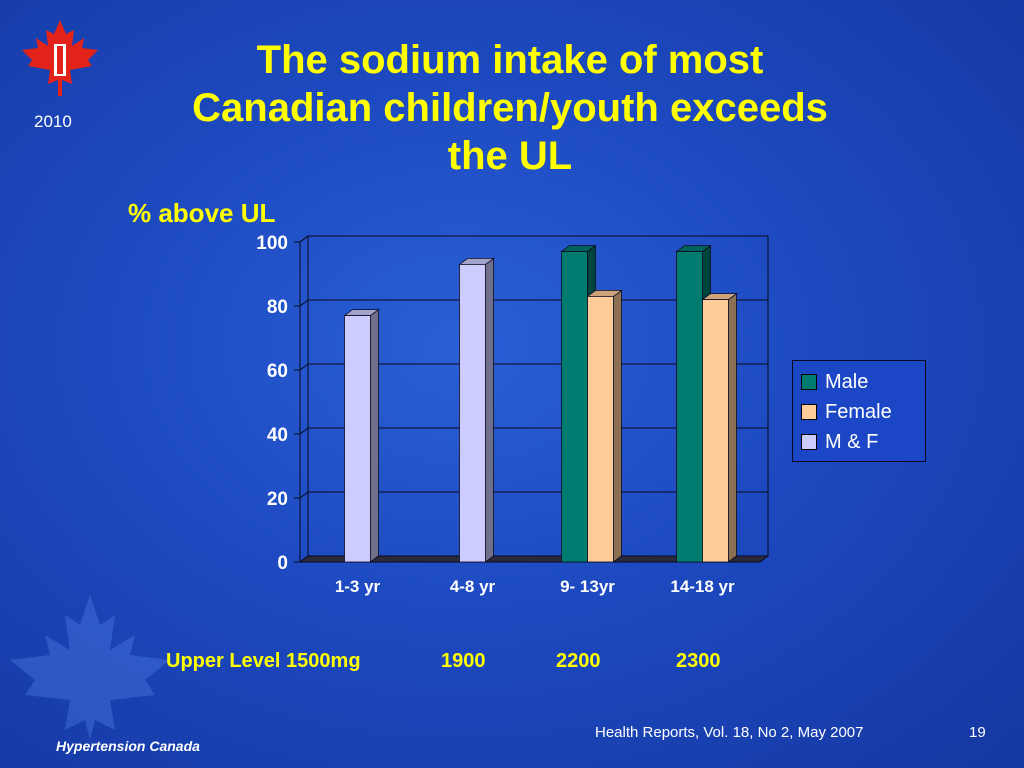  I want to click on y-tick-label: 0, so click(282, 563).